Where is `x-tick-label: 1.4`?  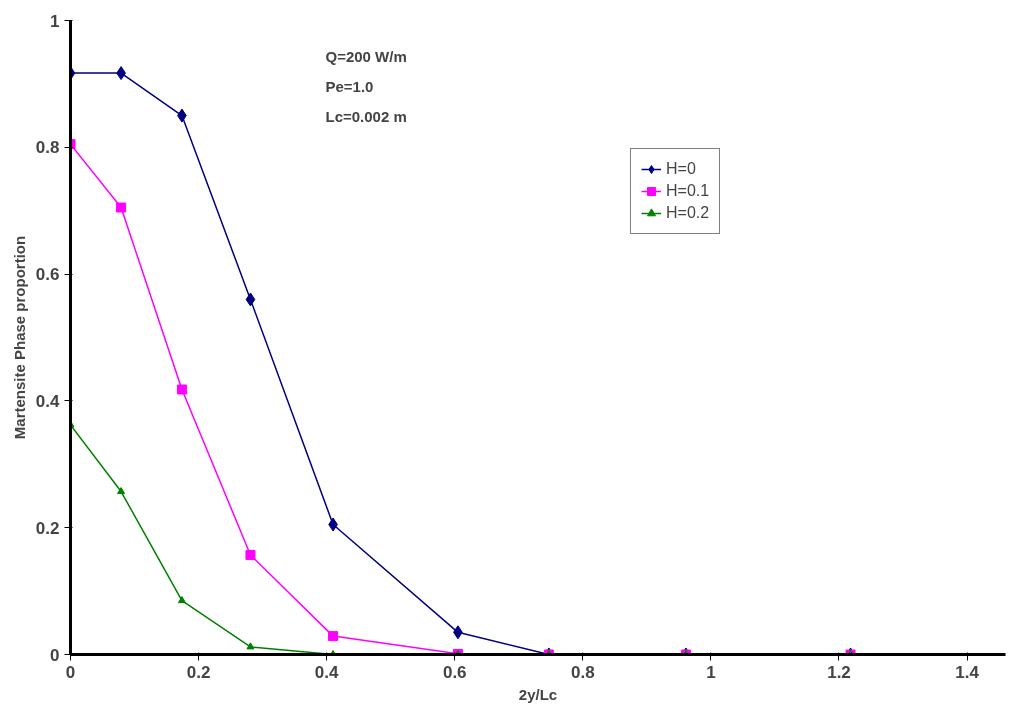
x-tick-label: 1.4 is located at coordinates (967, 672).